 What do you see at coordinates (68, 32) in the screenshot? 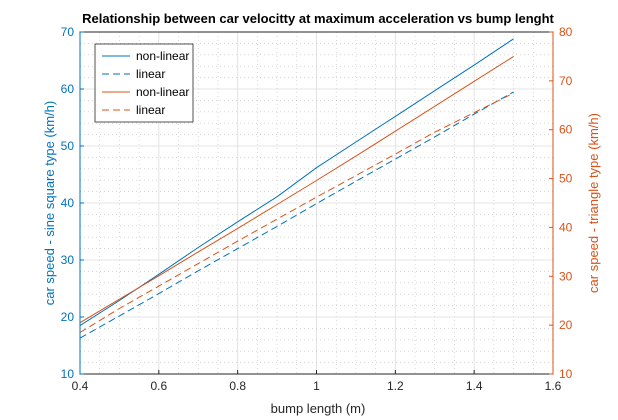
I see `y-left-tick-label: 70` at bounding box center [68, 32].